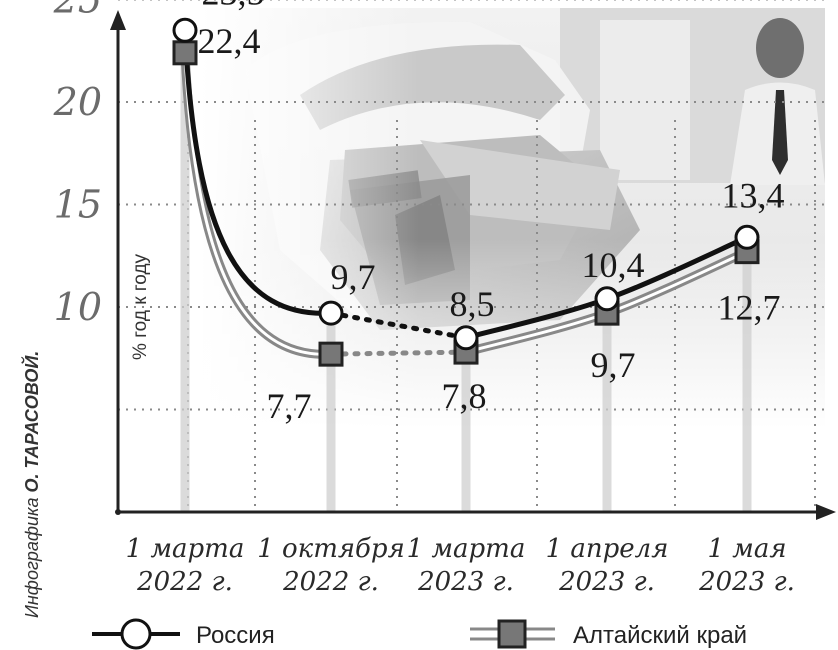  I want to click on series-line-russia-drop, so click(257, 173).